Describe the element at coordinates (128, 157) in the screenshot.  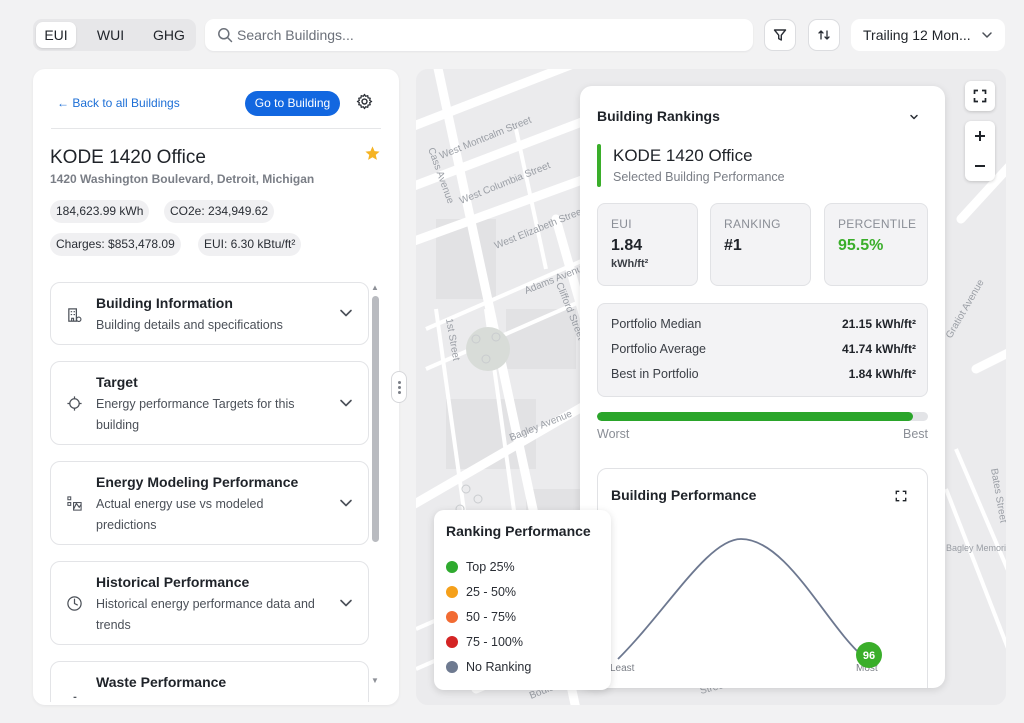
I see `building-name: KODE 1420 Office` at that location.